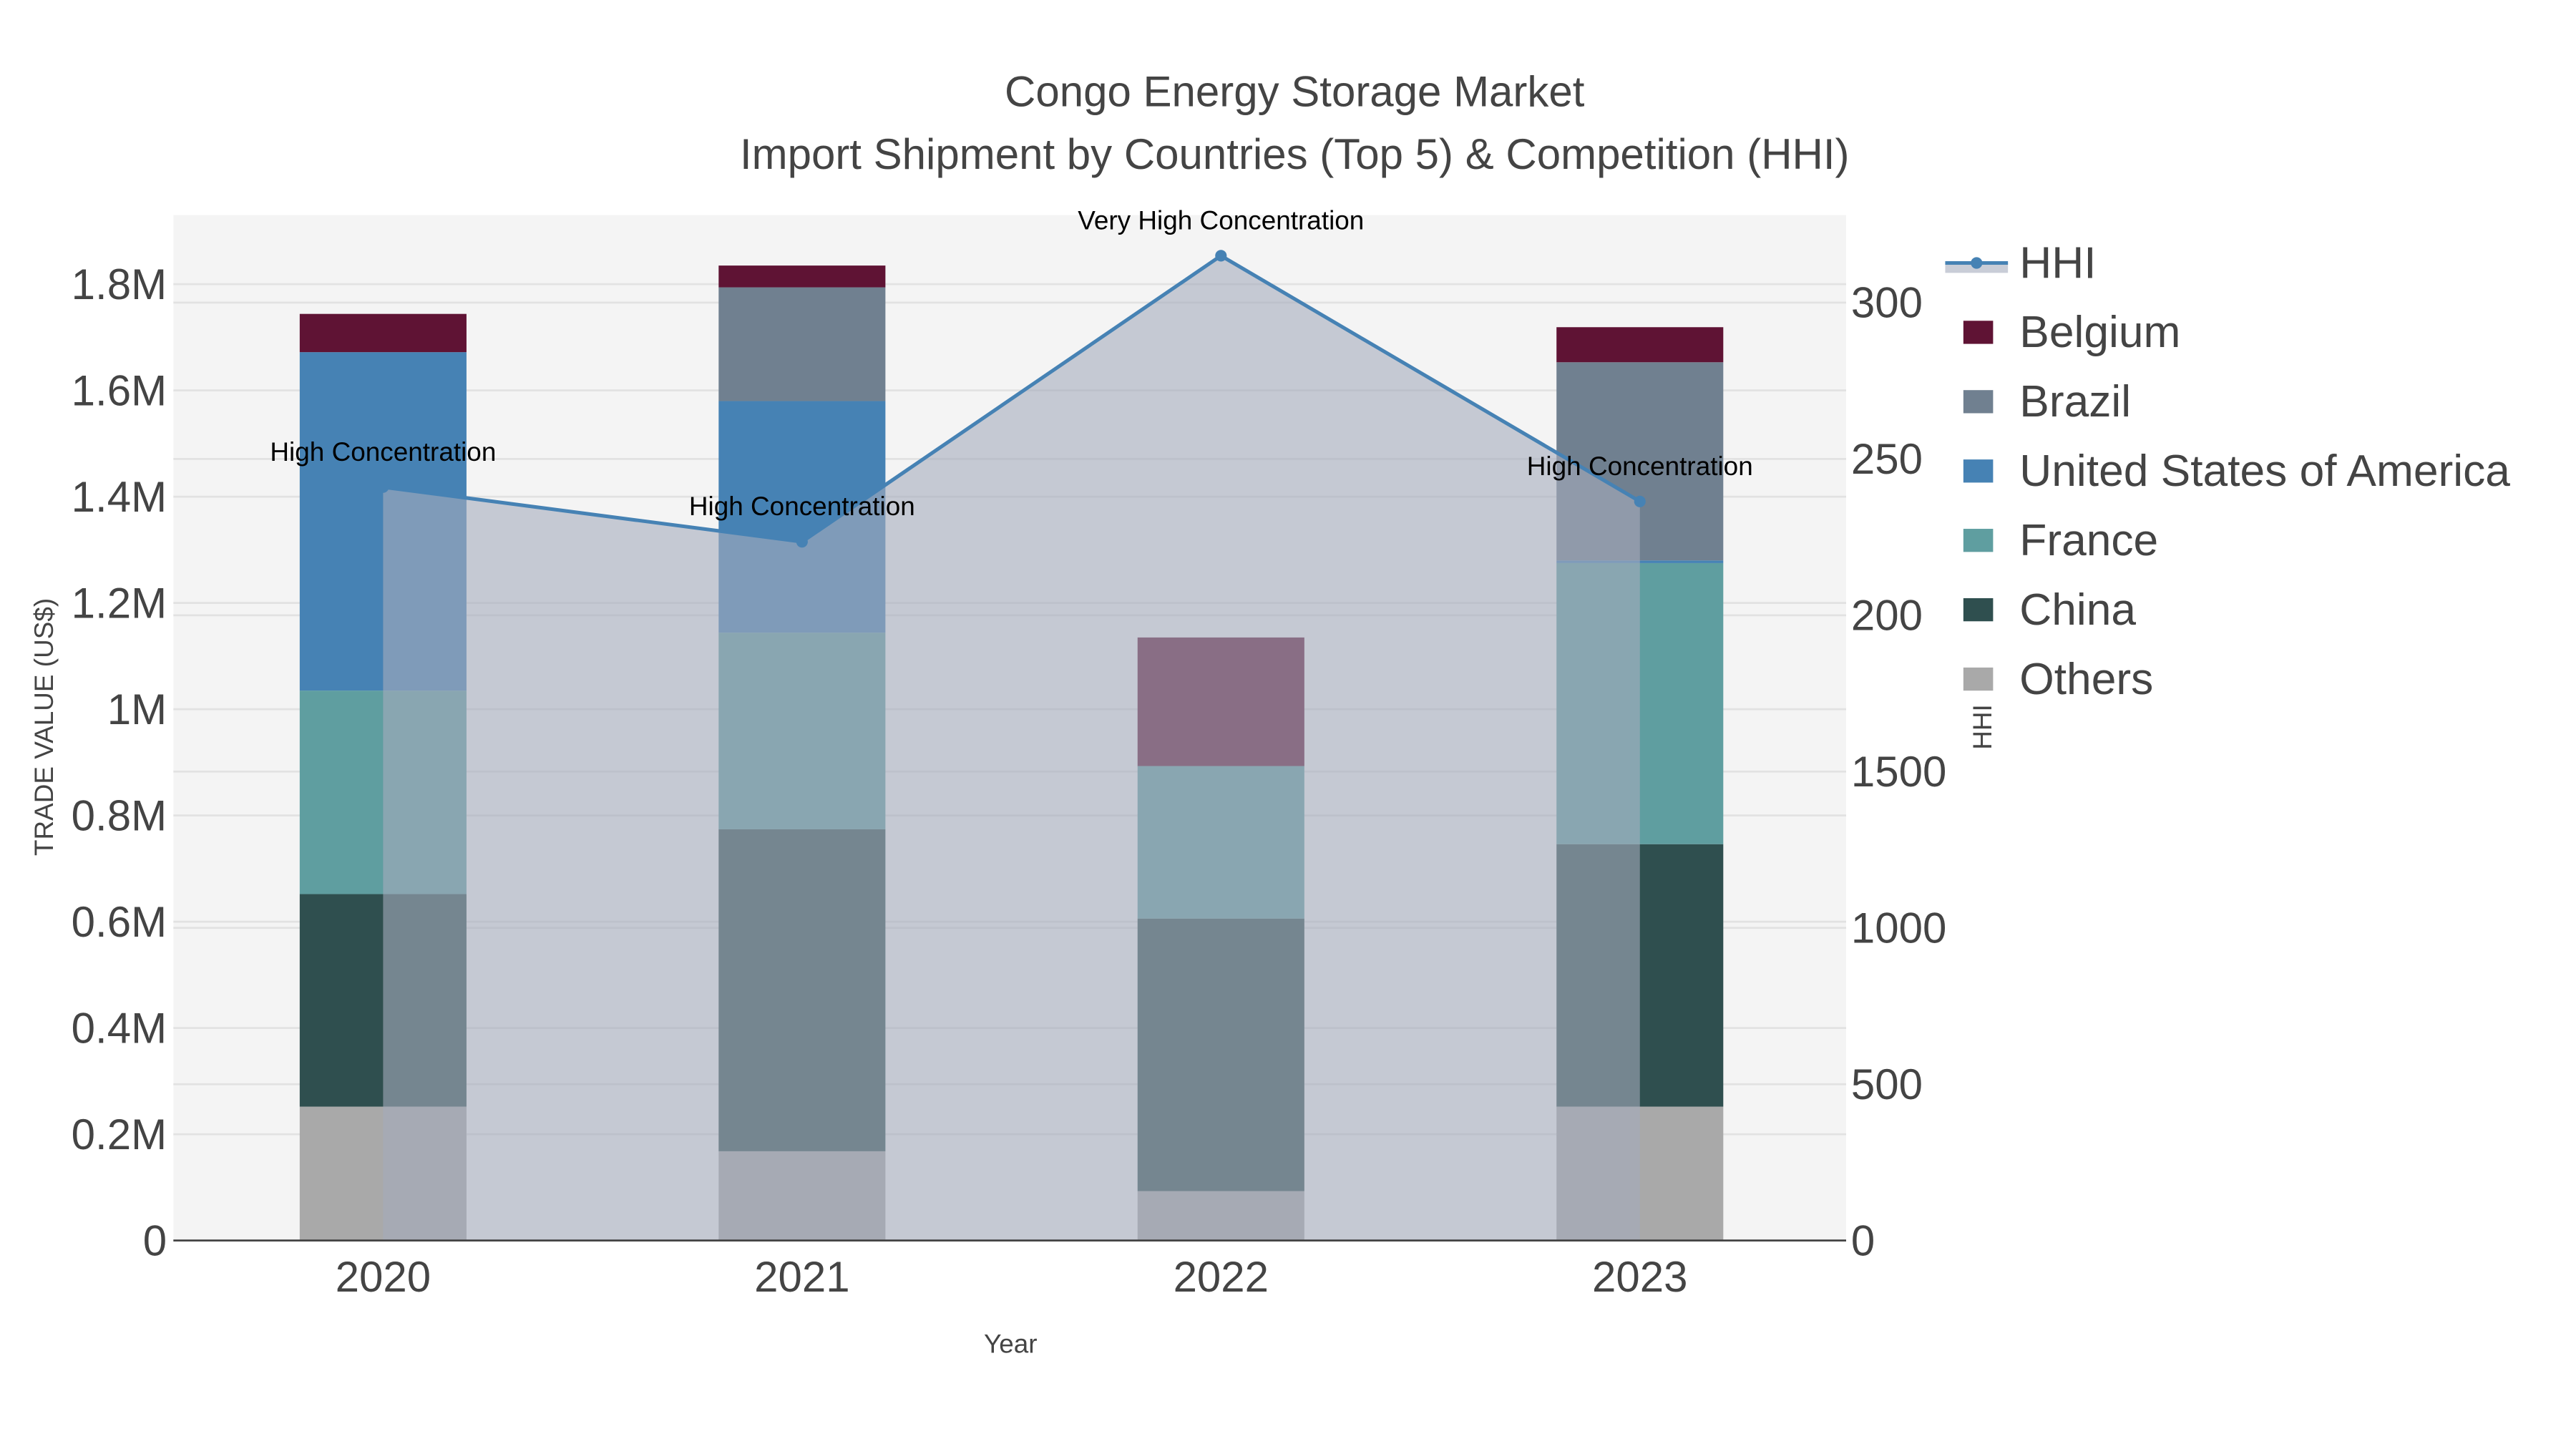 Image resolution: width=2576 pixels, height=1449 pixels. Describe the element at coordinates (801, 1277) in the screenshot. I see `x-tick-label: 2021` at that location.